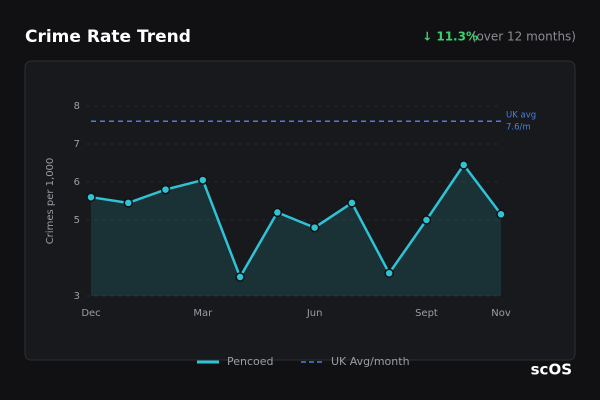 This screenshot has width=600, height=400. What do you see at coordinates (450, 37) in the screenshot?
I see `change: ↓ 11.3%` at bounding box center [450, 37].